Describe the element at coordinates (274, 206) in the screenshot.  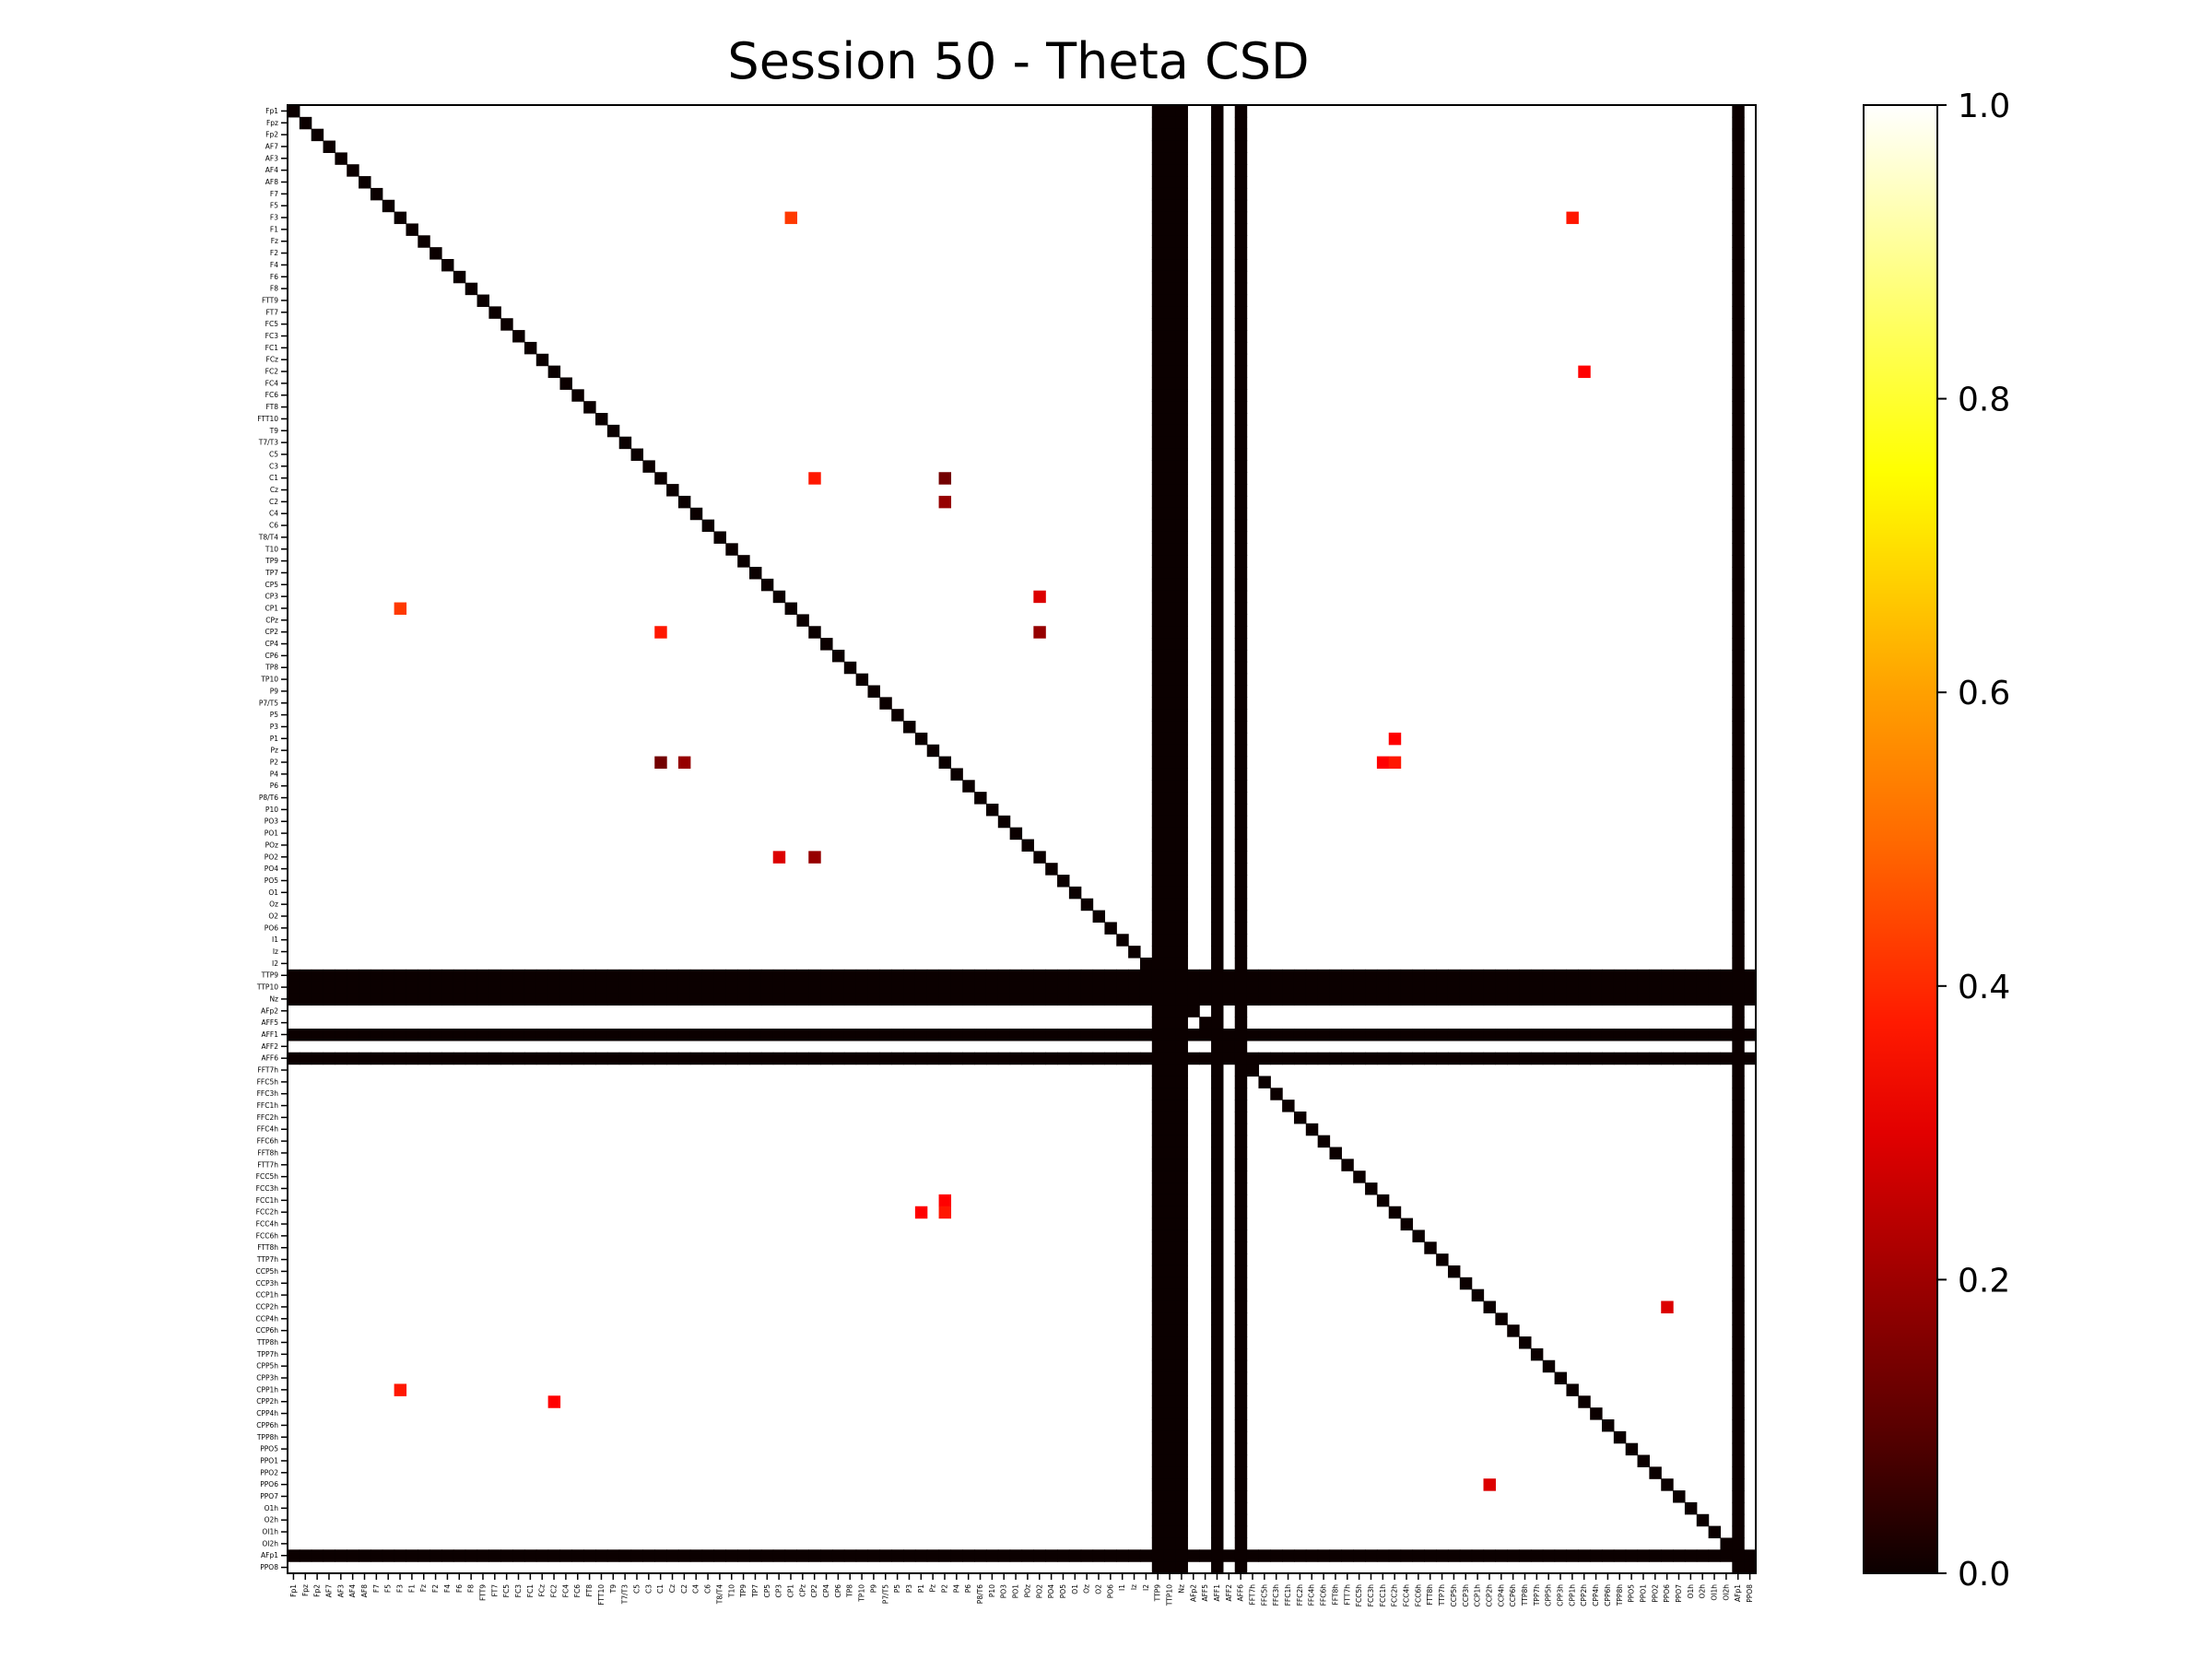
I see `y-tick-label: F5` at that location.